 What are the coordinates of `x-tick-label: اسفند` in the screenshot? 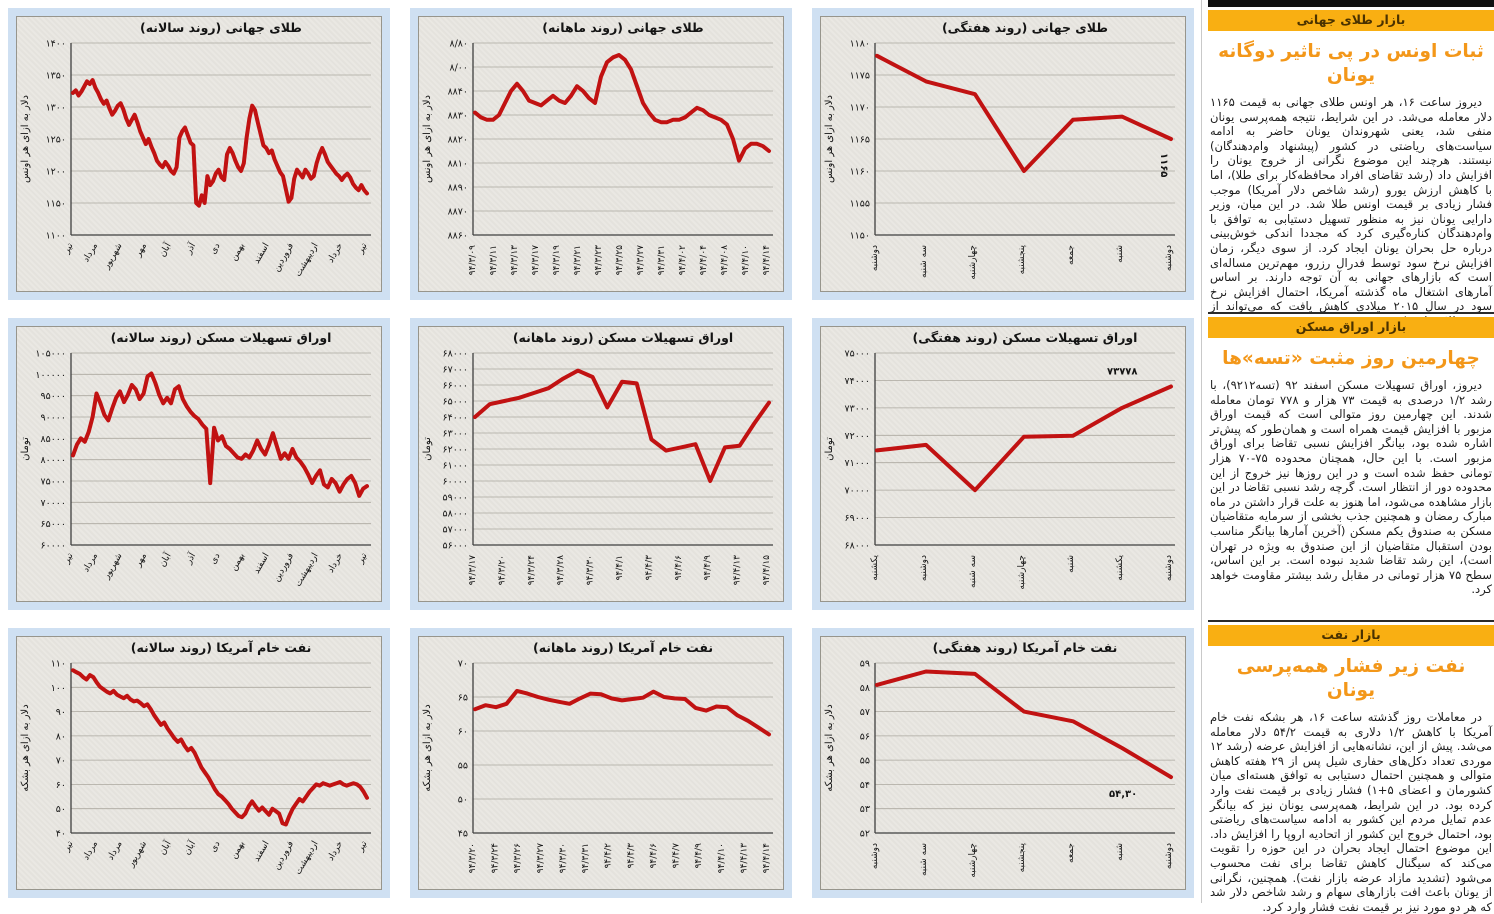 It's located at (262, 564).